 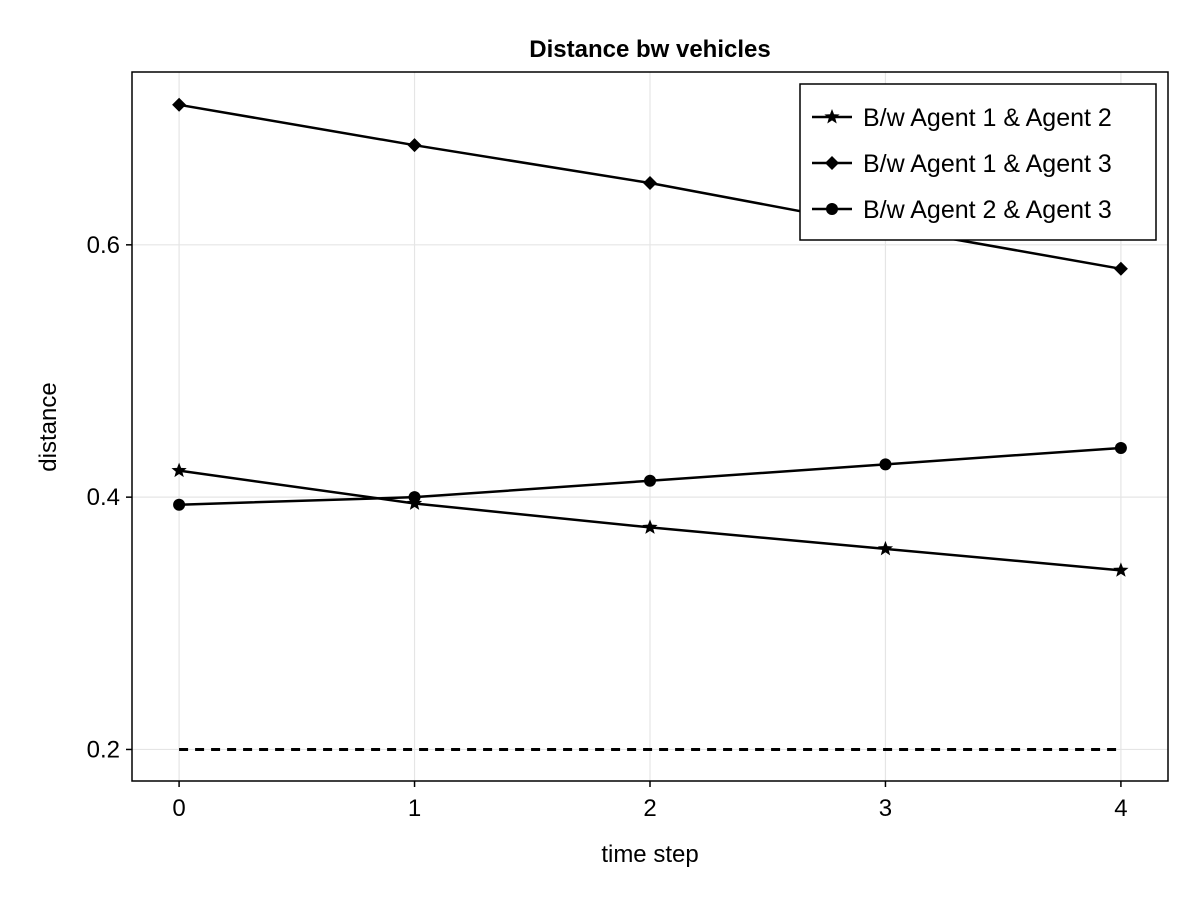 What do you see at coordinates (48, 426) in the screenshot?
I see `y-axis-label: distance` at bounding box center [48, 426].